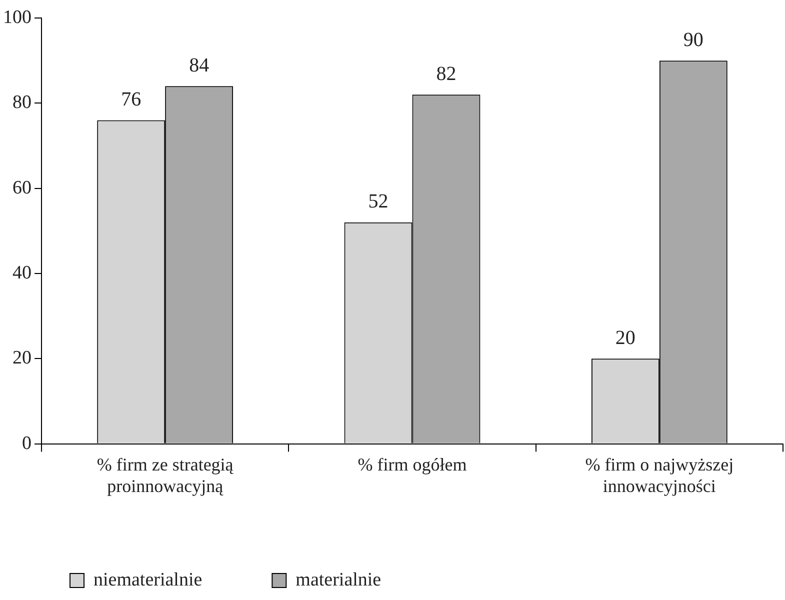 This screenshot has height=600, width=785. What do you see at coordinates (199, 65) in the screenshot?
I see `data-label: 84` at bounding box center [199, 65].